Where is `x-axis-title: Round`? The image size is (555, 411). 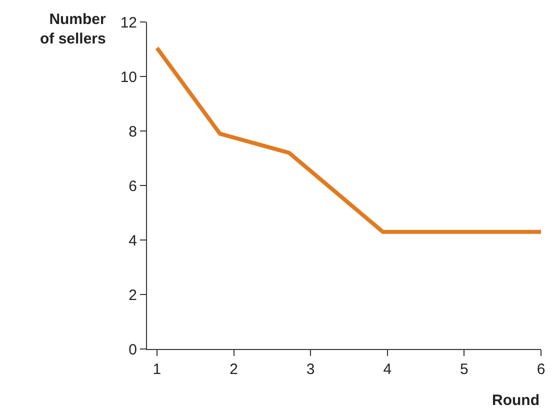
x-axis-title: Round is located at coordinates (516, 400).